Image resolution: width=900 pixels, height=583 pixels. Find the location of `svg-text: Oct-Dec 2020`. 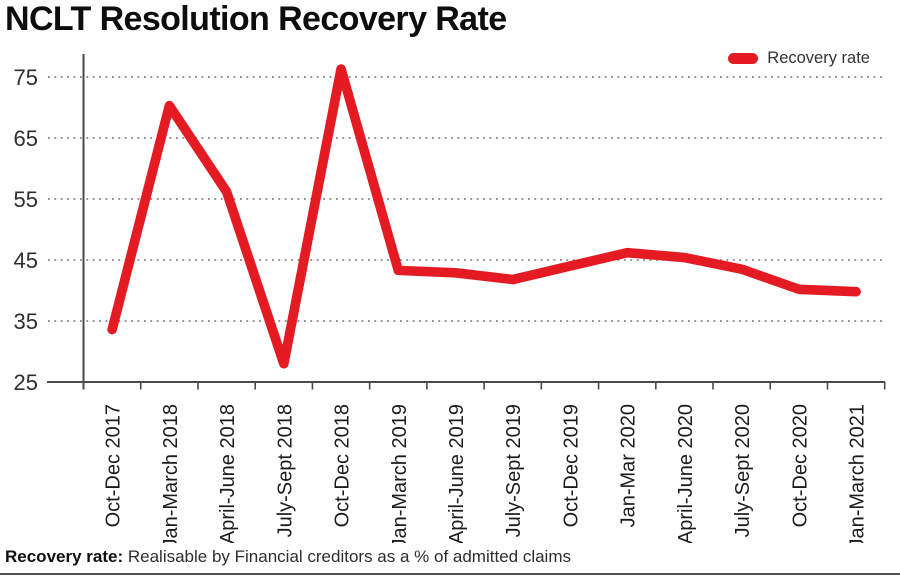

svg-text: Oct-Dec 2020 is located at coordinates (800, 465).